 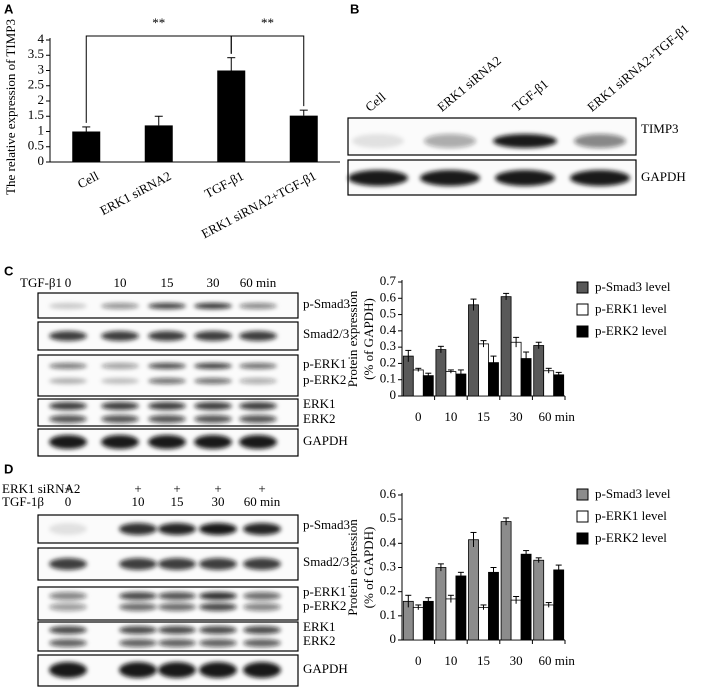 I want to click on lane-label: Cell, so click(x=375, y=102).